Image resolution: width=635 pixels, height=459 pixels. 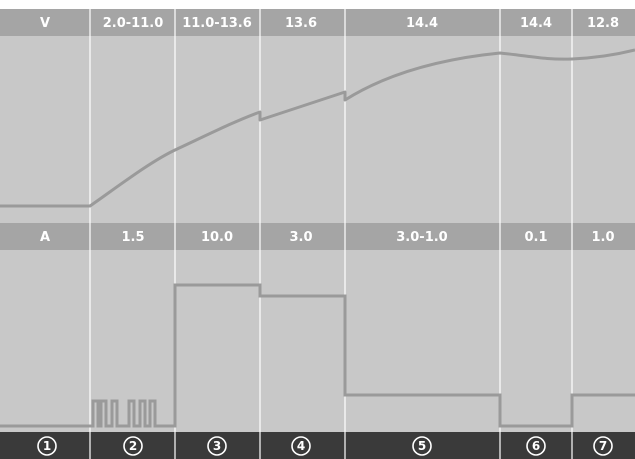 What do you see at coordinates (317, 445) in the screenshot?
I see `stage-number-band` at bounding box center [317, 445].